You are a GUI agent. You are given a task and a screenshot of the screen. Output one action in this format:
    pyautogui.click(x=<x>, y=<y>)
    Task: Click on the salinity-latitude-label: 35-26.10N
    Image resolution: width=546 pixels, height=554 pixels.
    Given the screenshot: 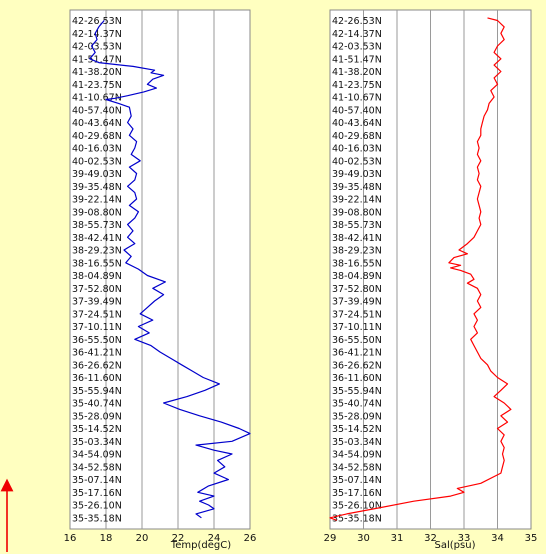 What is the action you would take?
    pyautogui.click(x=357, y=506)
    